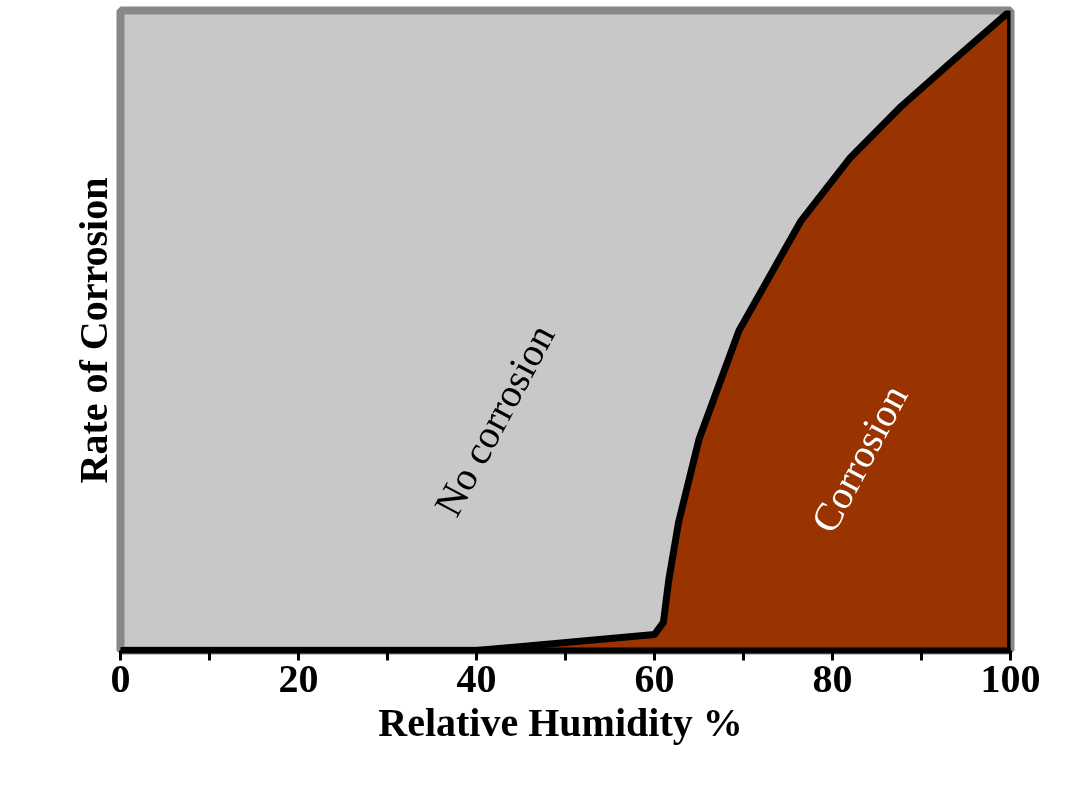  Describe the element at coordinates (93, 330) in the screenshot. I see `y-axis-title: Rate of Corrosion` at that location.